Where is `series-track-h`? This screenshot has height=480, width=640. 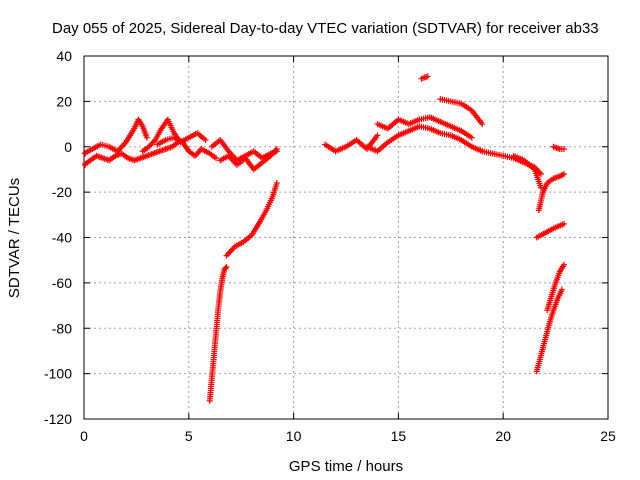
series-track-h is located at coordinates (251, 219).